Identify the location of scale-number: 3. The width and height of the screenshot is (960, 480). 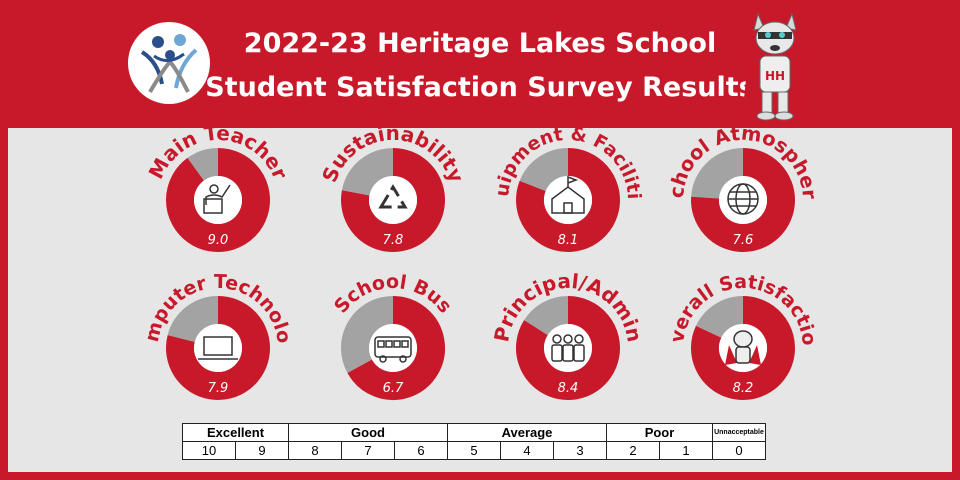
(580, 450).